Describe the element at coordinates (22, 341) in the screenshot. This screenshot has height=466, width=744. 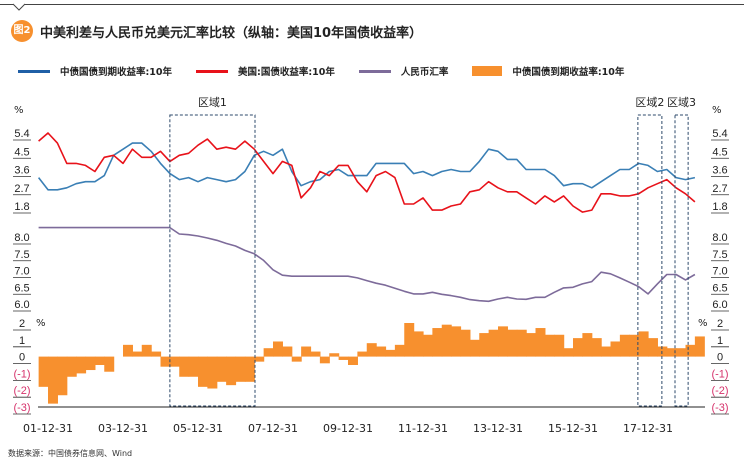
I see `y-tick-label-spread-left: 1` at that location.